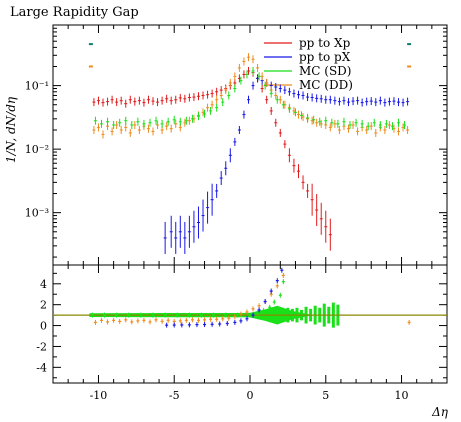 The image size is (461, 422). What do you see at coordinates (174, 395) in the screenshot?
I see `x-tick-label: -5` at bounding box center [174, 395].